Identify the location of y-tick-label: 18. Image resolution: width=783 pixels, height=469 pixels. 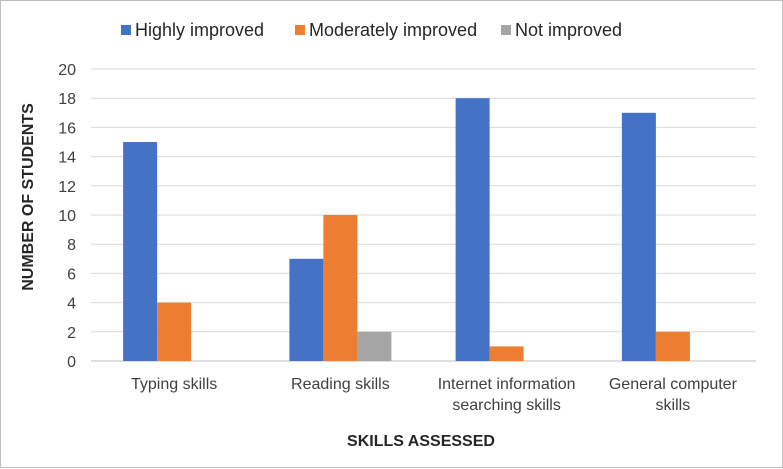
(67, 99).